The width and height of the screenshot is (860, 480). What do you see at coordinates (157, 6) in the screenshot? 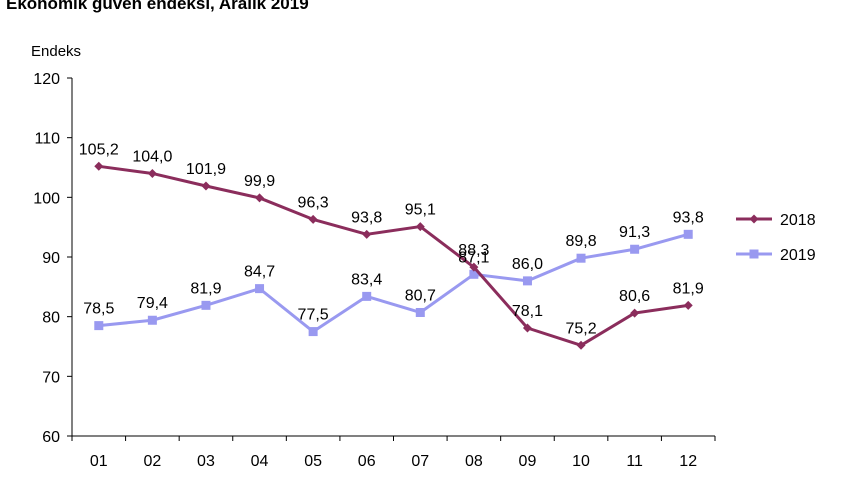
I see `chart-title: Ekonomik güven endeksi, Aralık 2019` at bounding box center [157, 6].